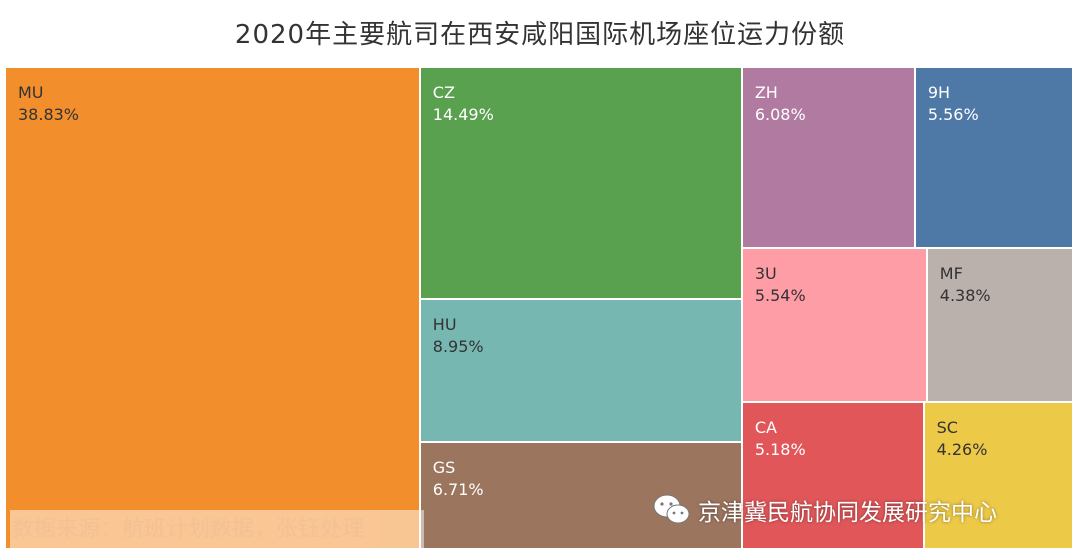 The width and height of the screenshot is (1080, 557). Describe the element at coordinates (1000, 326) in the screenshot. I see `treemap-cell-mf: MF 4.38%` at that location.